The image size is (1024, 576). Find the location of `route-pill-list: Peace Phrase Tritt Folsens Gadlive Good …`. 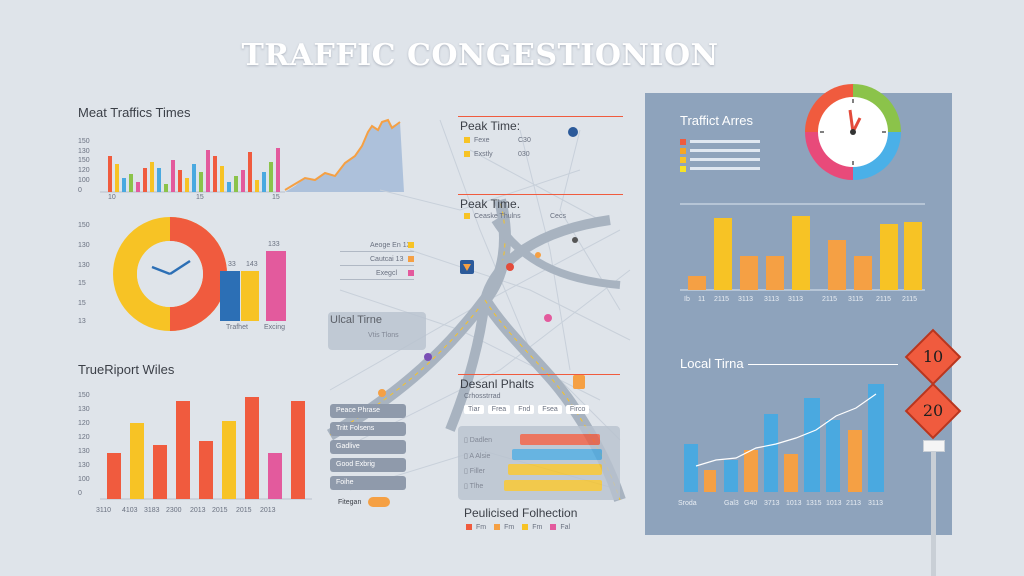

route-pill-list: Peace Phrase Tritt Folsens Gadlive Good … is located at coordinates (370, 459).